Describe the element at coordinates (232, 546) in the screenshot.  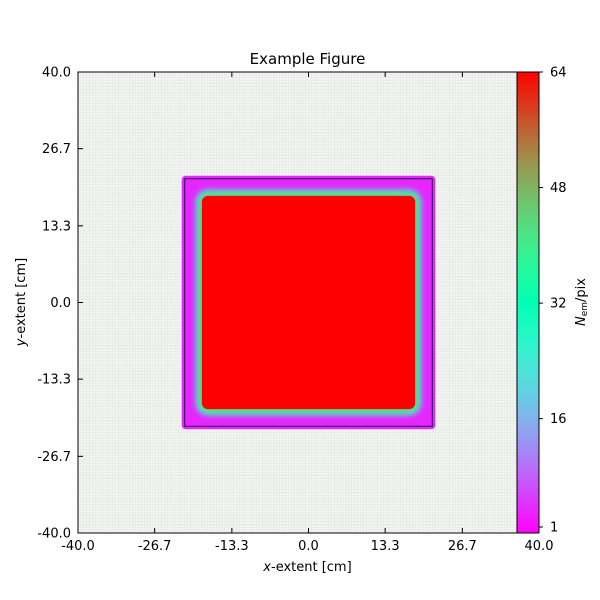
I see `x-tick-label: -13.3` at that location.